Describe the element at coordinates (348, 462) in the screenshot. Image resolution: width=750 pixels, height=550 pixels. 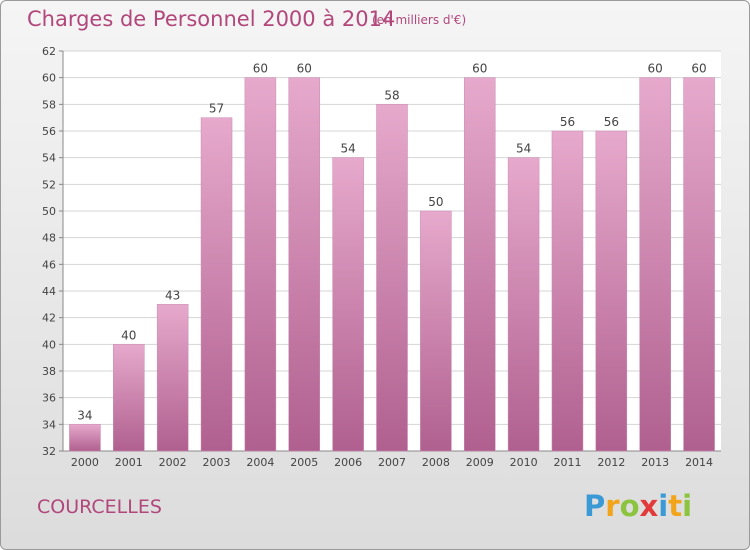
I see `x-tick-label: 2006` at that location.